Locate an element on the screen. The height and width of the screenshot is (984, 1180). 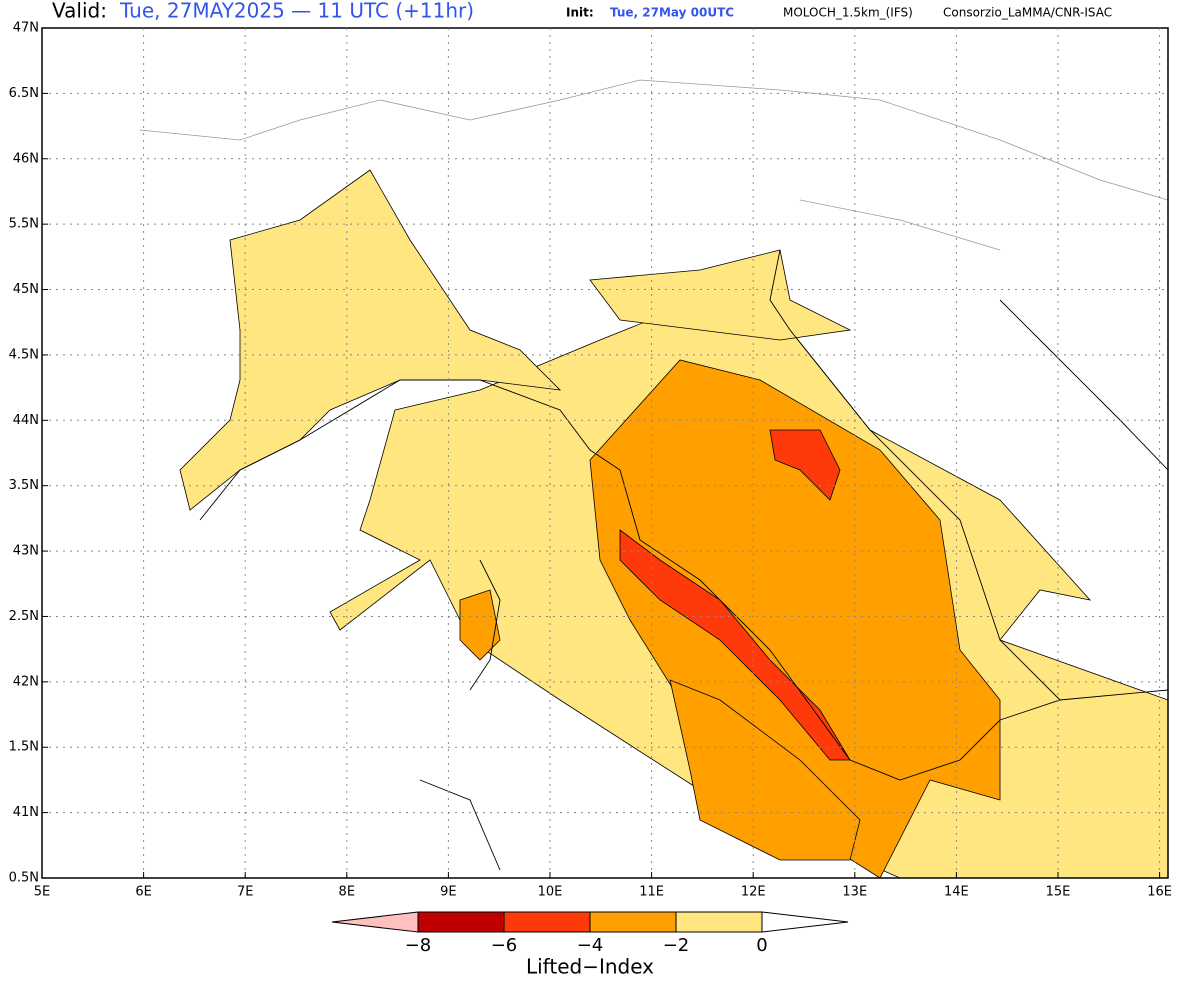
lat-tick-label: 45N is located at coordinates (26, 289).